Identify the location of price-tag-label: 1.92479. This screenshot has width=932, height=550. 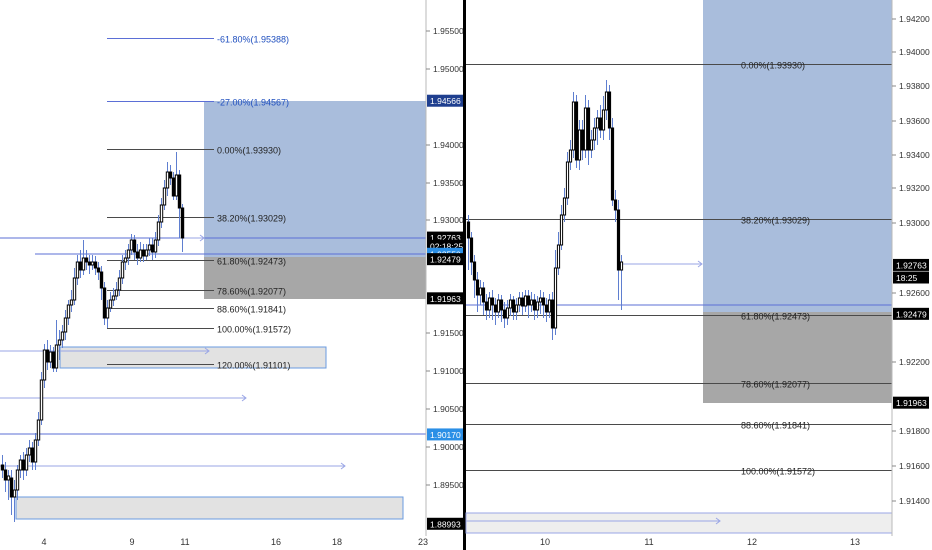
(911, 314).